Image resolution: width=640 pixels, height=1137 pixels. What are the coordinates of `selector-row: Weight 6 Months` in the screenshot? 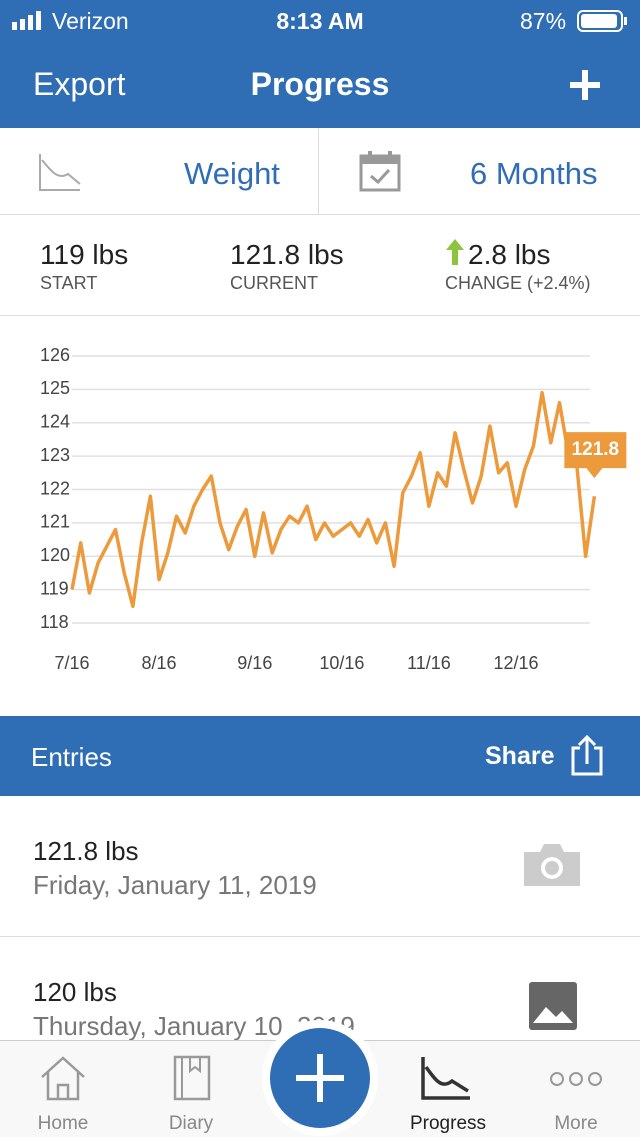 It's located at (320, 171).